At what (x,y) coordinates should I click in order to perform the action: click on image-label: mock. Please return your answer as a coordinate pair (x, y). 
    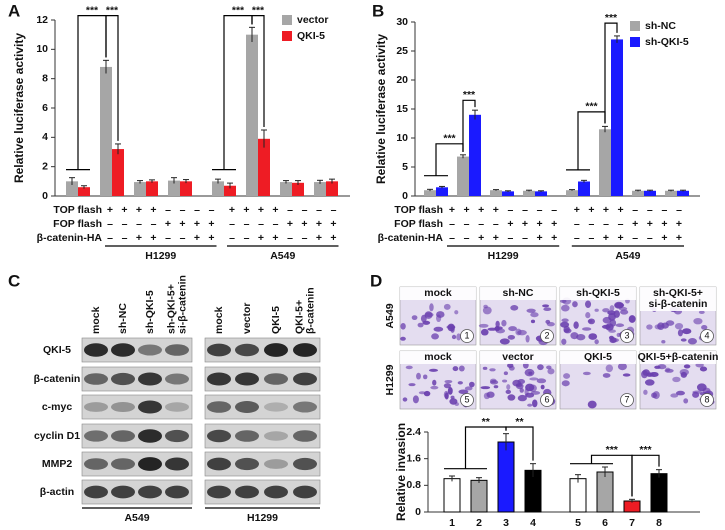
    Looking at the image, I should click on (438, 293).